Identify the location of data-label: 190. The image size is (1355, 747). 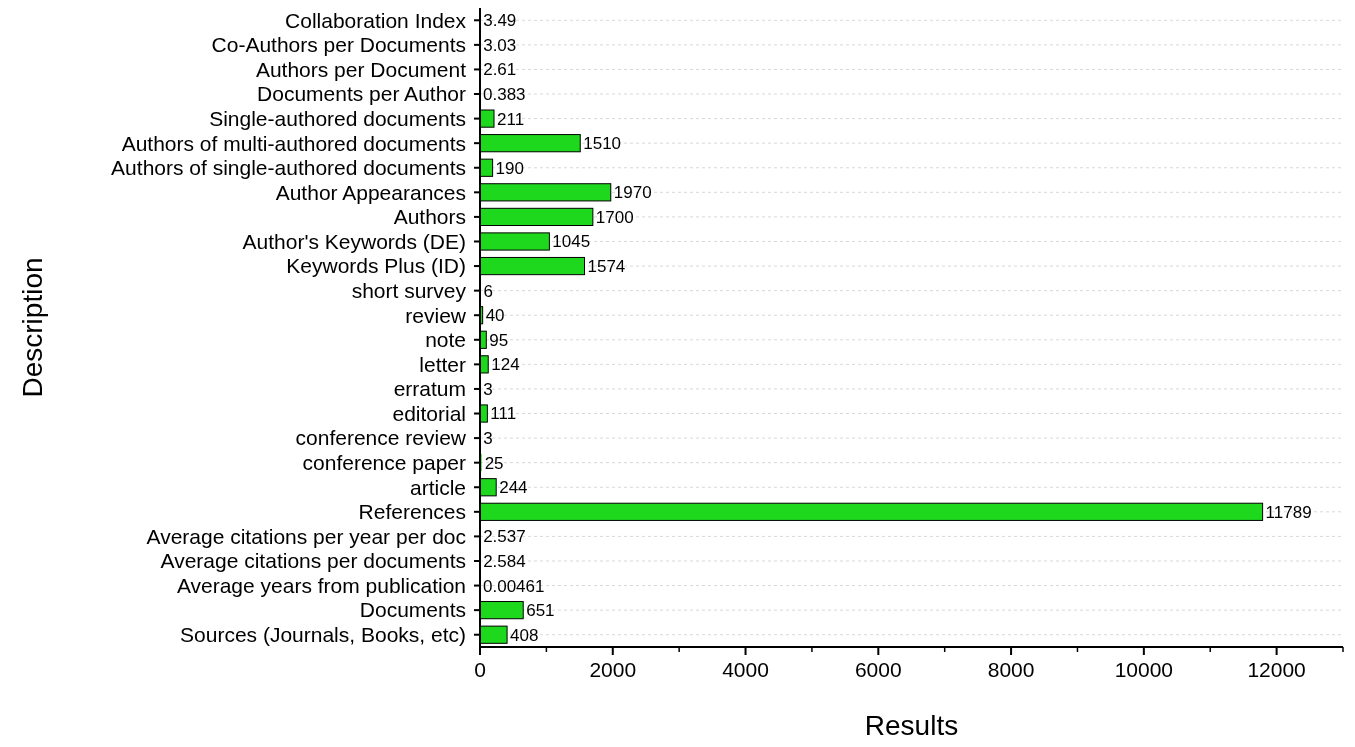
(509, 168).